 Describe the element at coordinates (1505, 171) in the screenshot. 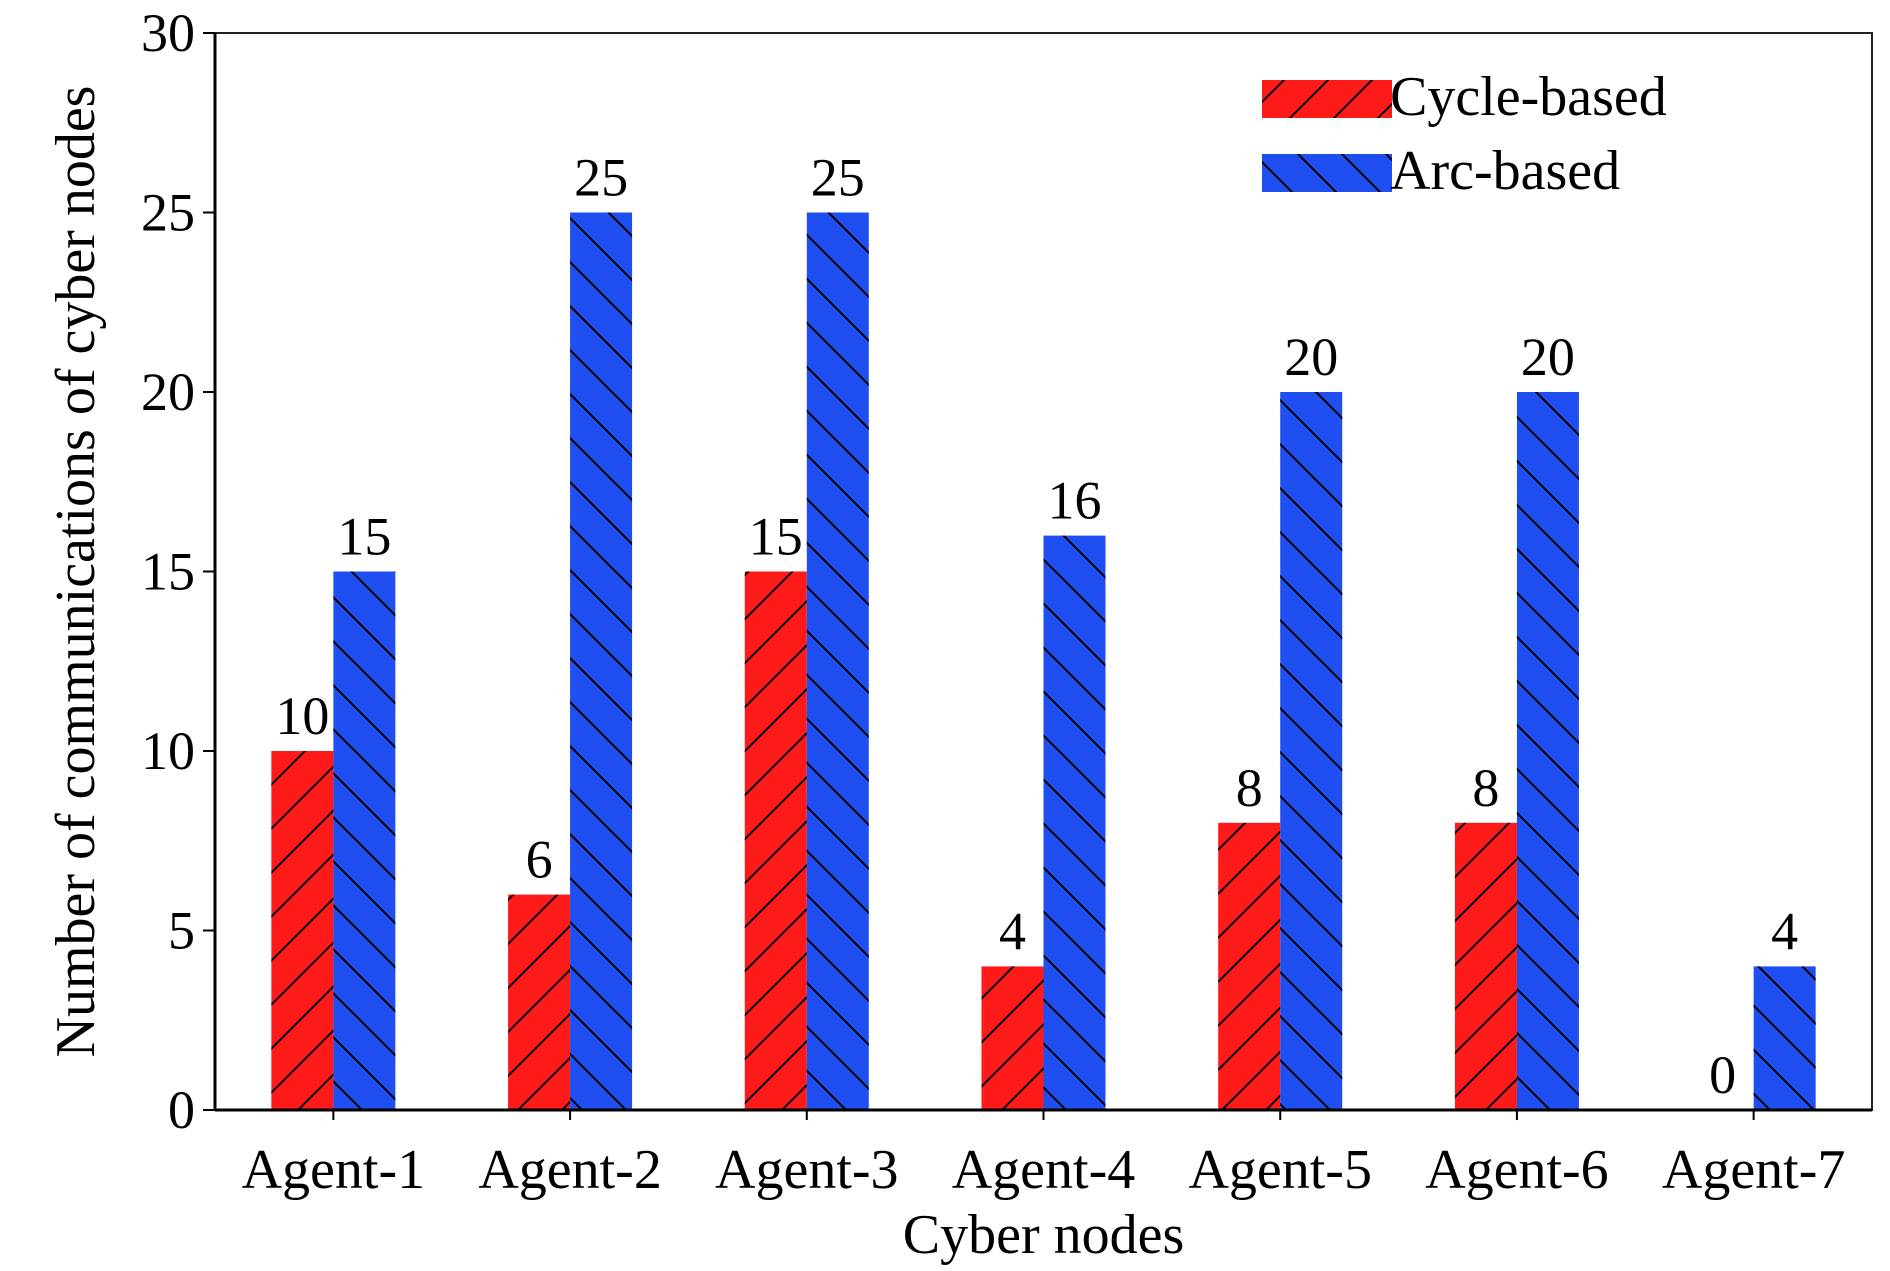

I see `legend-label: Arc-based` at that location.